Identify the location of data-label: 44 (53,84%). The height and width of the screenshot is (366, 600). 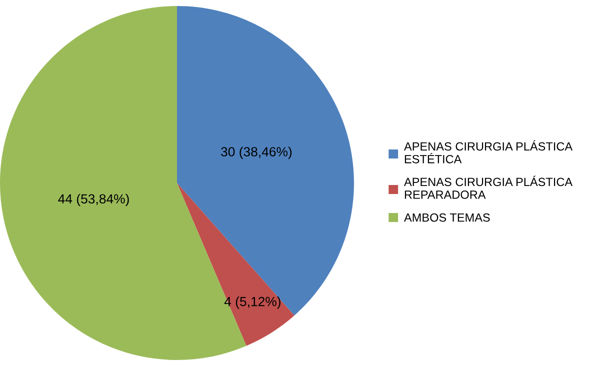
(93, 200).